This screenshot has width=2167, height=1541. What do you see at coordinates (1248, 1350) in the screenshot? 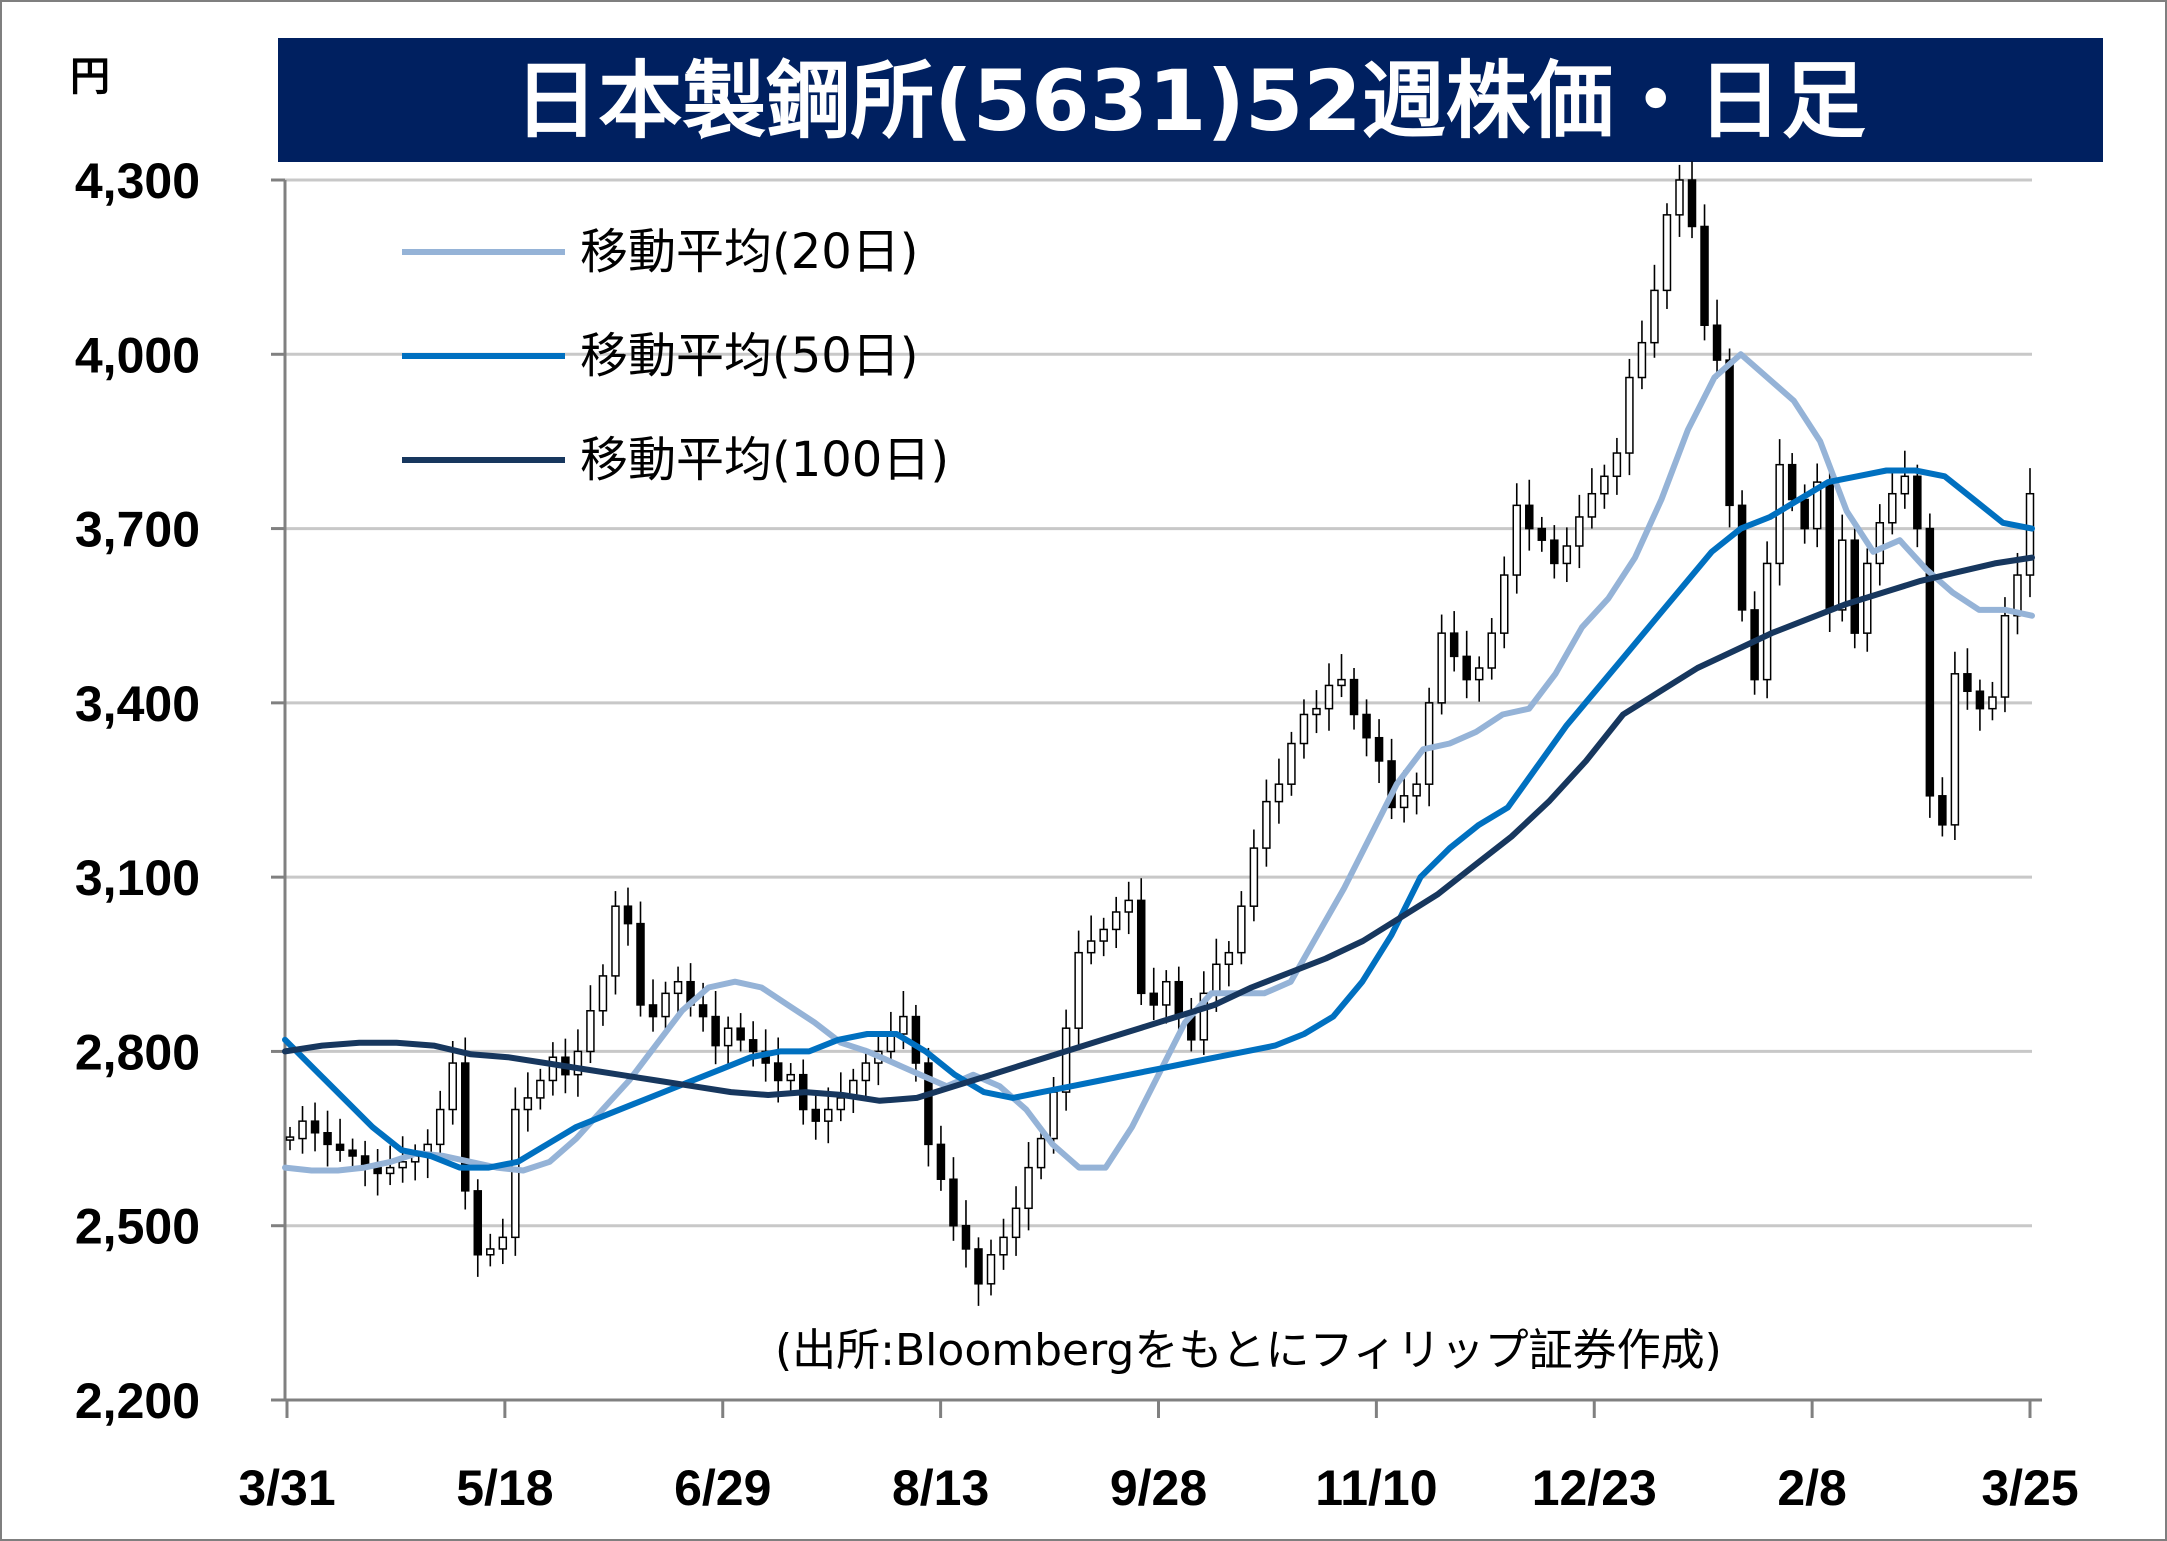
I see `source-note: (出所:Bloombergをもとにフィリップ証券作成)` at bounding box center [1248, 1350].